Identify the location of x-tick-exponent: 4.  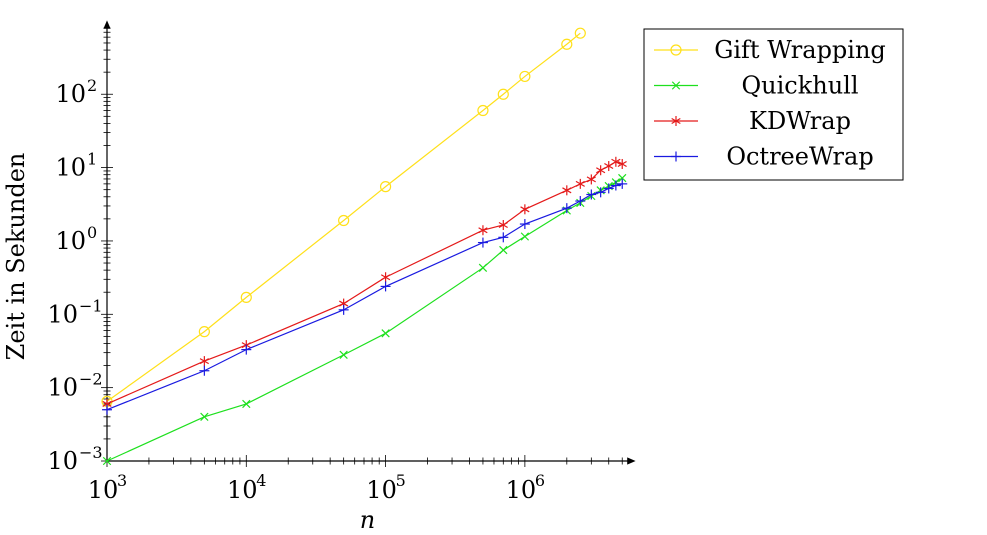
(261, 480).